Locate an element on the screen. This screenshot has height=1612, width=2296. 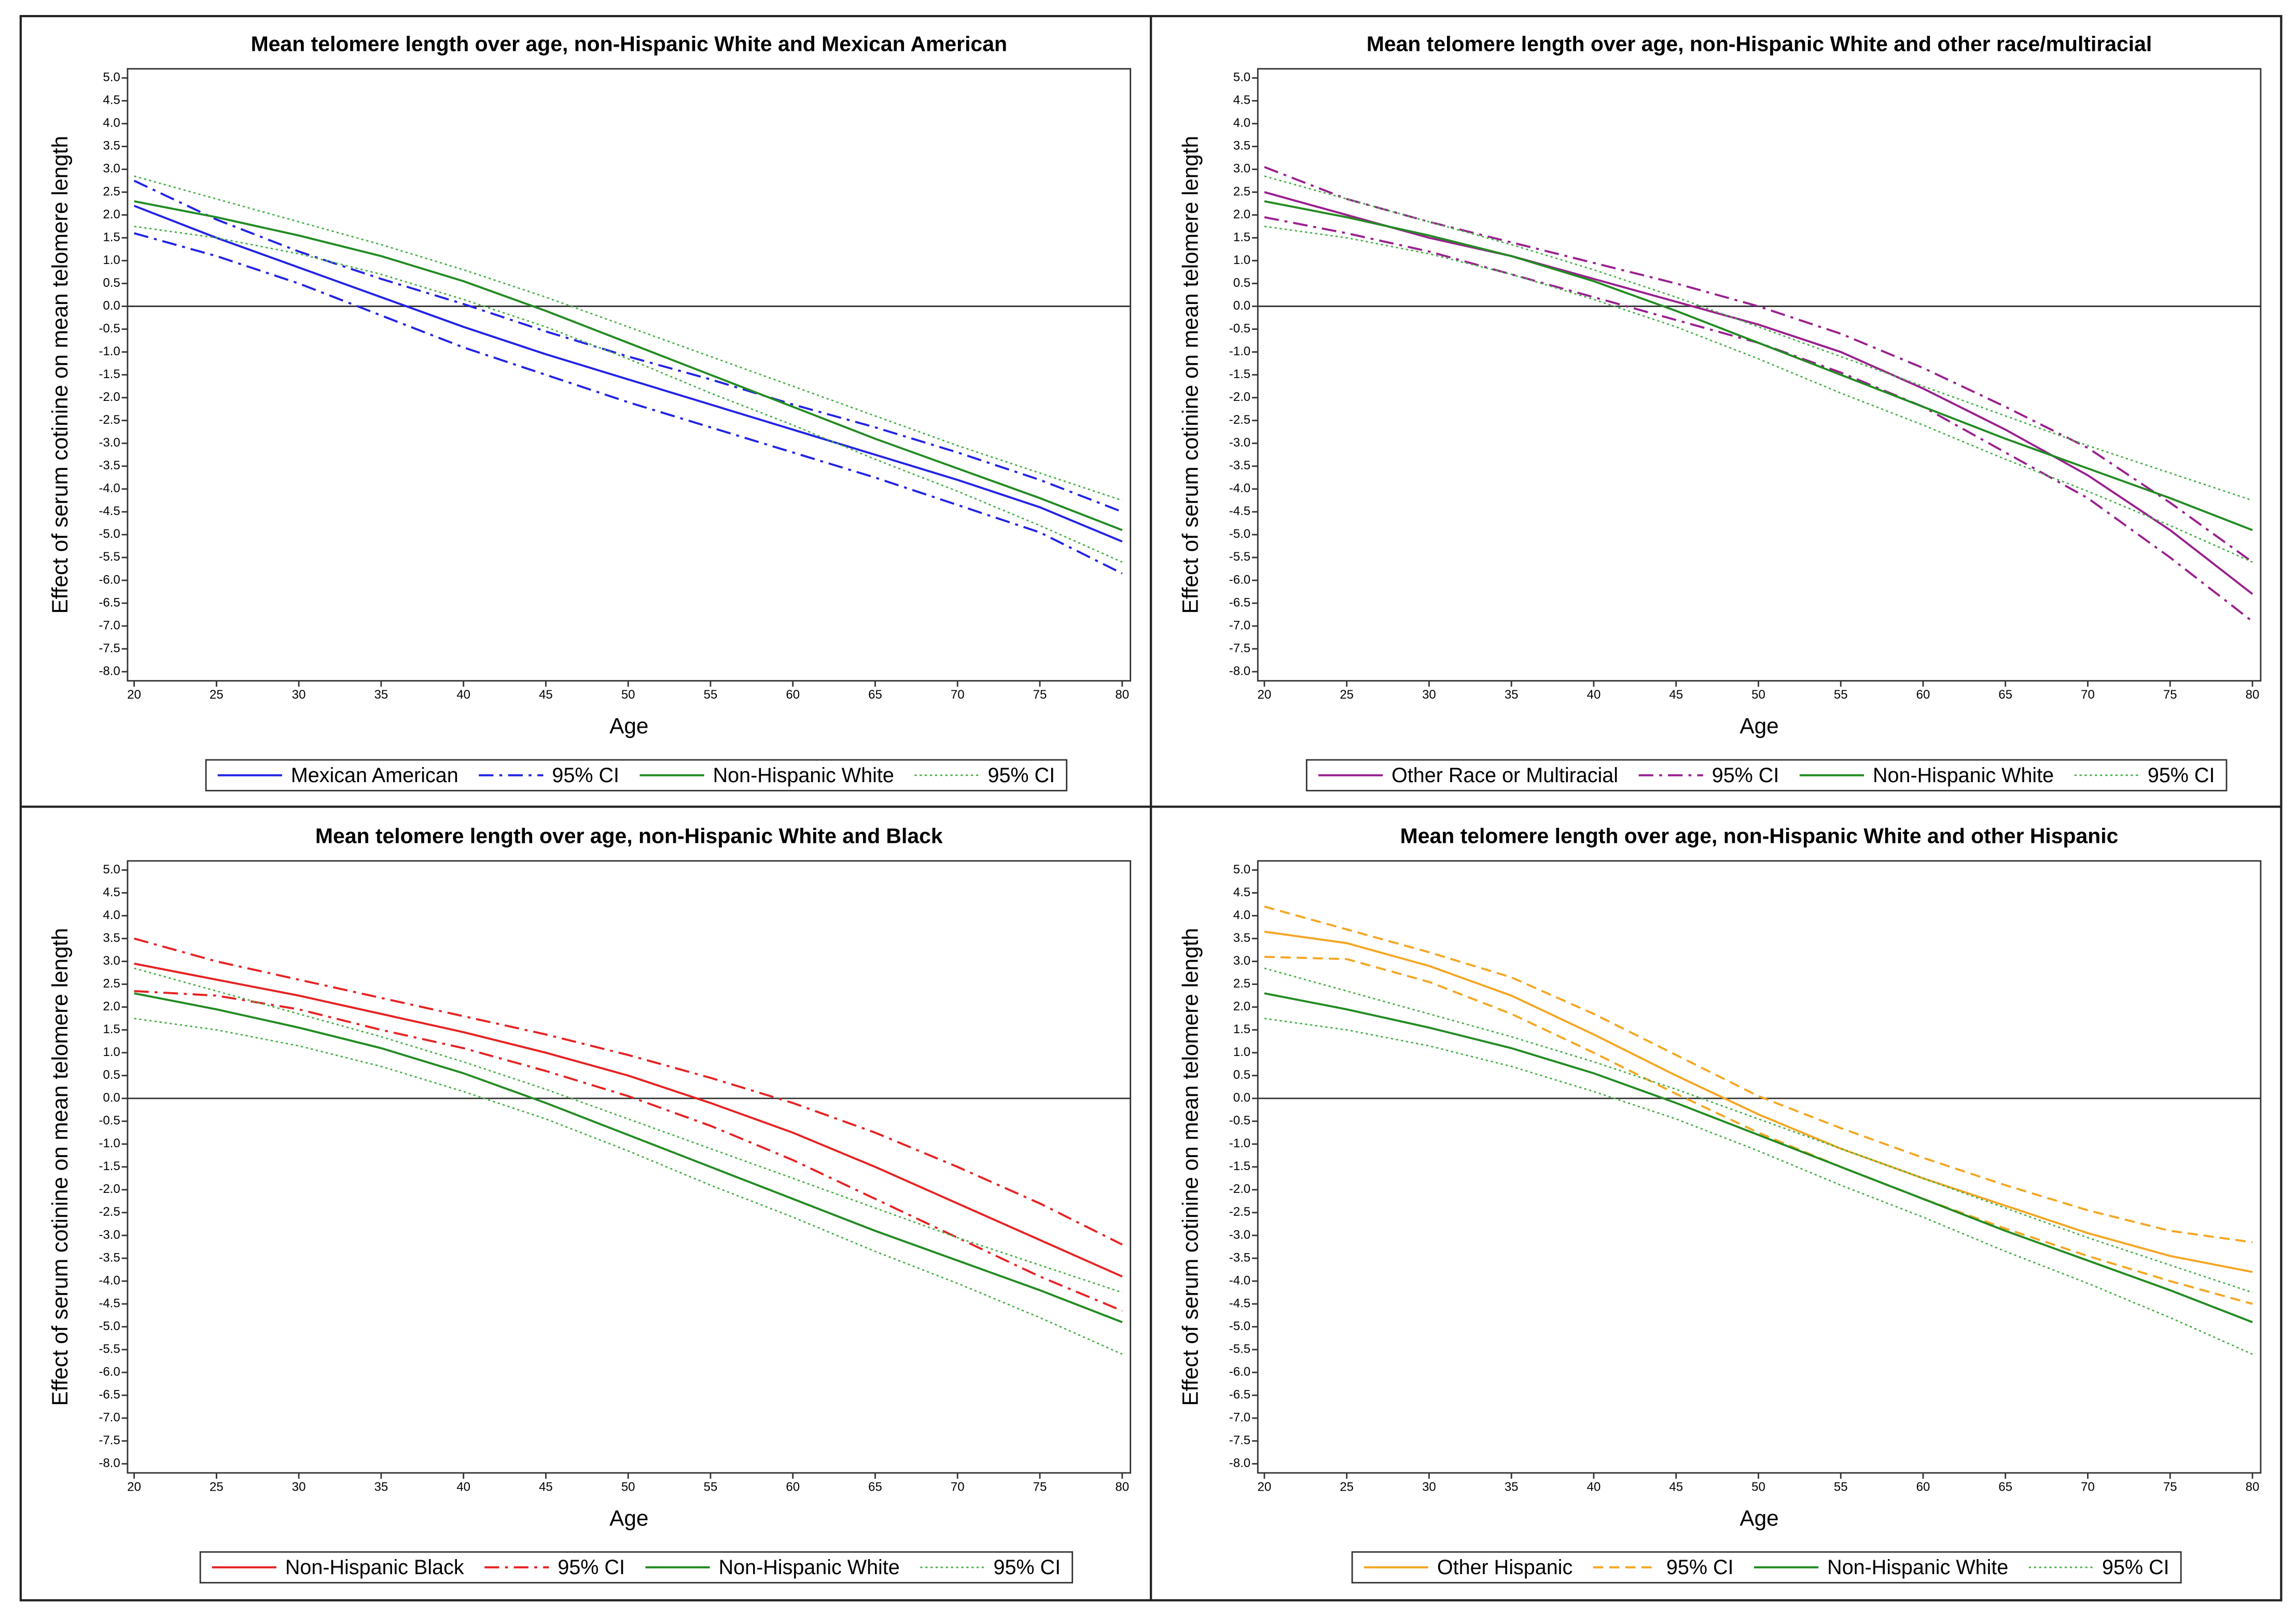
x-tick-label: 25 is located at coordinates (1347, 1487).